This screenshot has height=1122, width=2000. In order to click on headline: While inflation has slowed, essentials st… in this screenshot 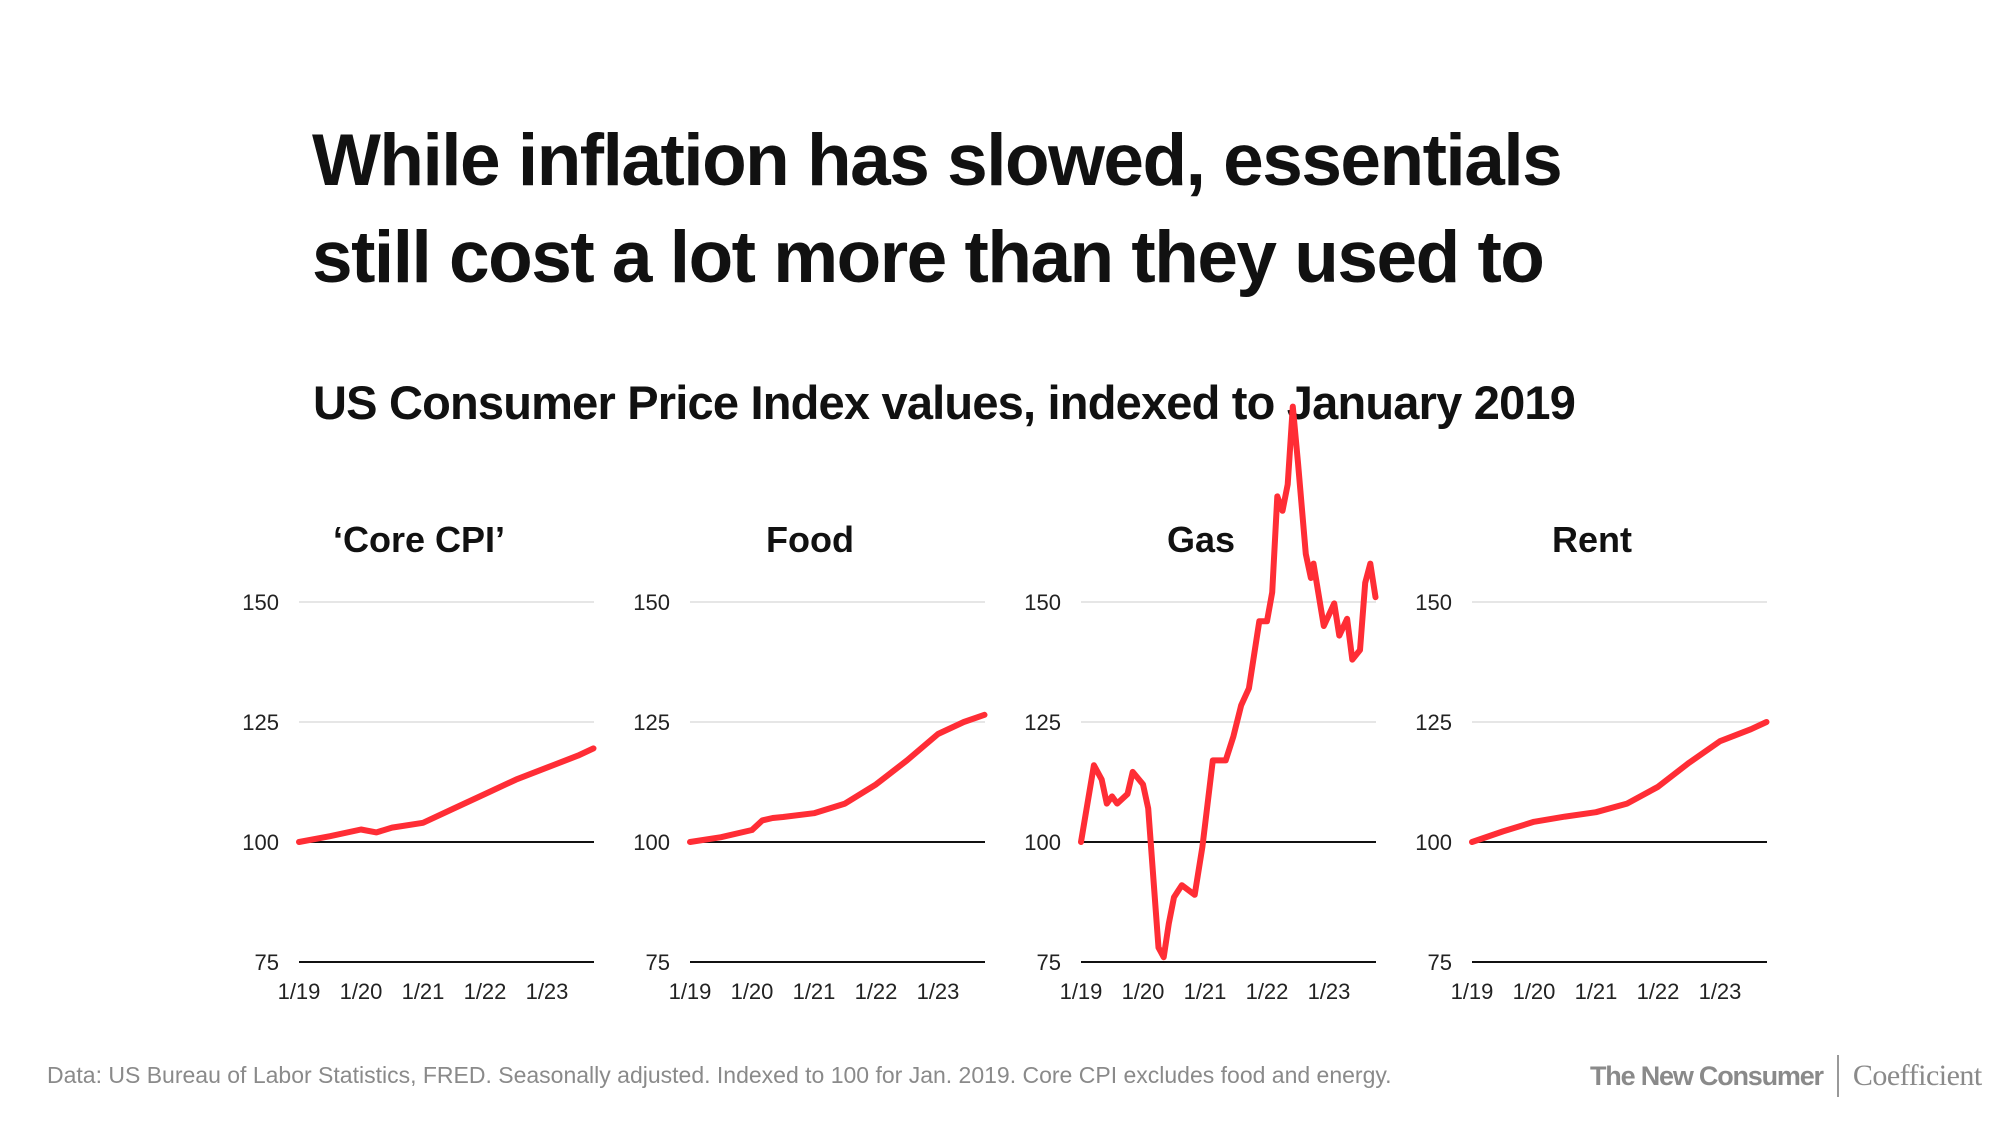, I will do `click(937, 209)`.